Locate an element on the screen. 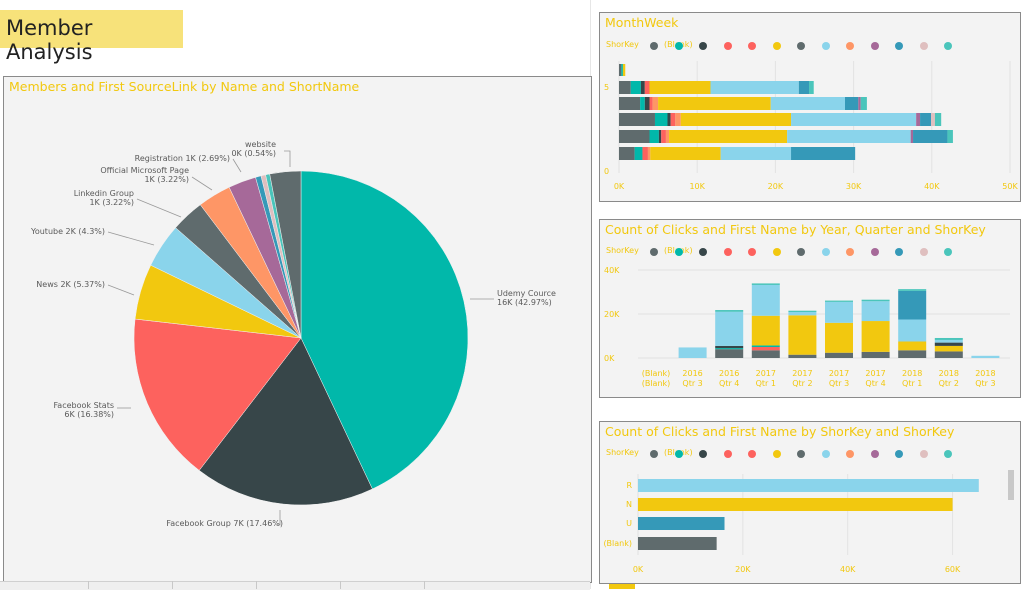 The width and height of the screenshot is (1024, 590). page-tabs-bar is located at coordinates (295, 585).